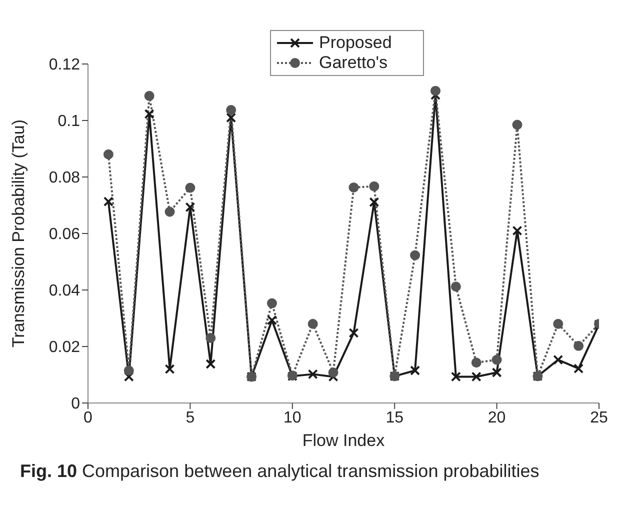  Describe the element at coordinates (75, 404) in the screenshot. I see `y-tick-label: 0` at that location.